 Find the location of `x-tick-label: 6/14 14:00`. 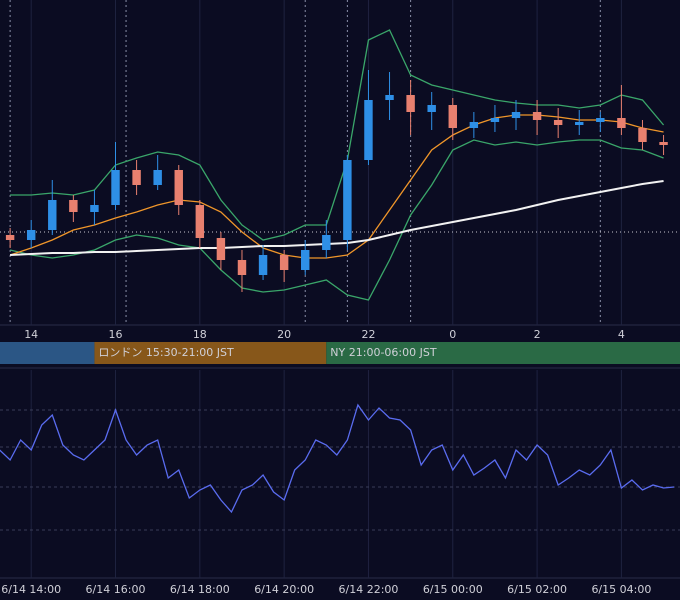

x-tick-label: 6/14 14:00 is located at coordinates (31, 589).